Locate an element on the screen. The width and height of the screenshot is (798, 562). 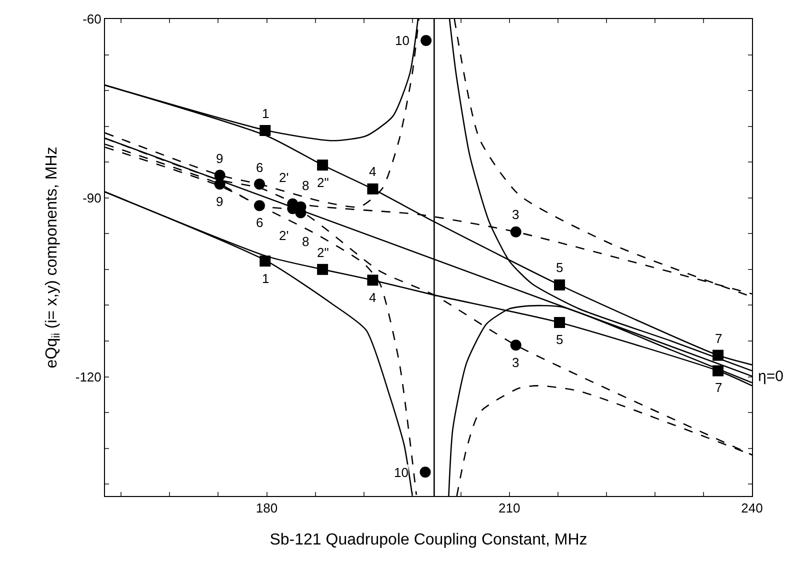
y-tick-label: -120 is located at coordinates (88, 376).